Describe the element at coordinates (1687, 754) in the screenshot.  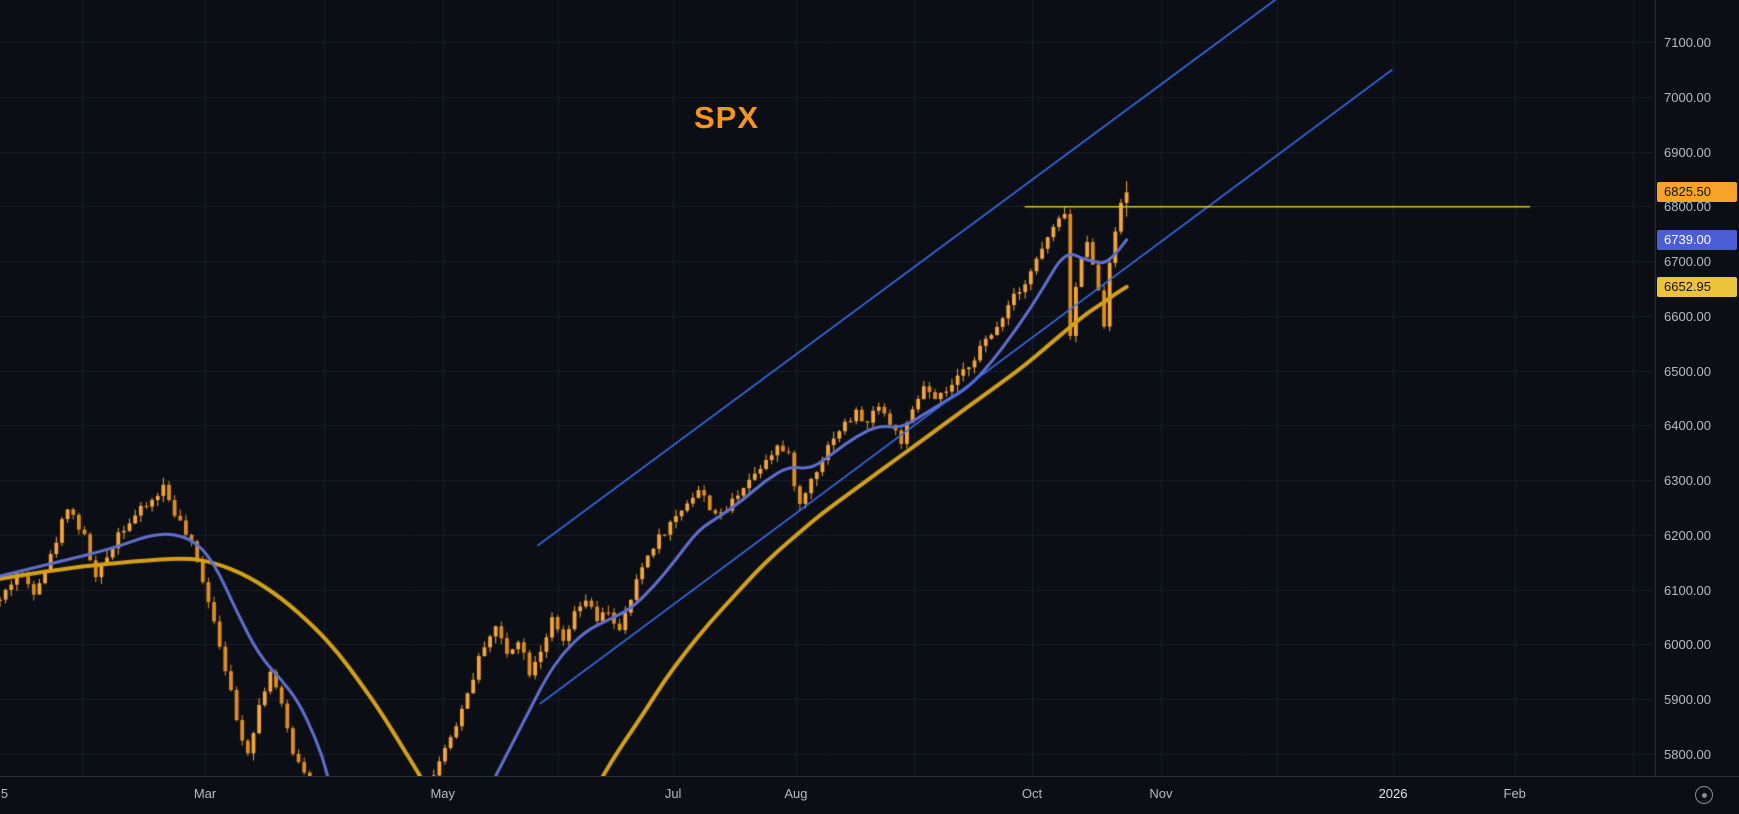
I see `price-axis-label: 5800.00` at that location.